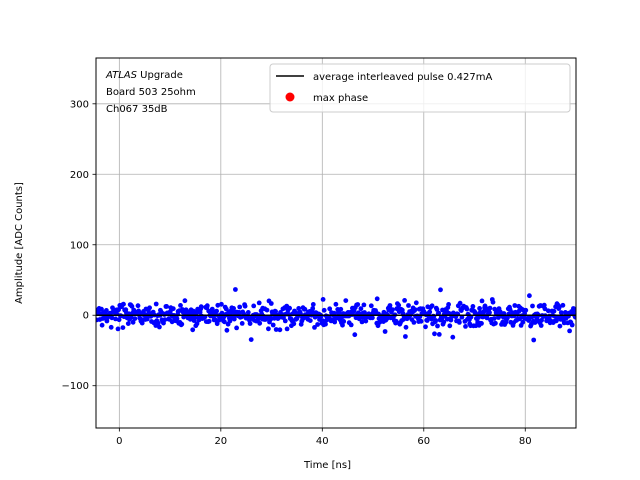 The width and height of the screenshot is (640, 480). Describe the element at coordinates (19, 243) in the screenshot. I see `y-axis-label: Amplitude [ADC Counts]` at that location.